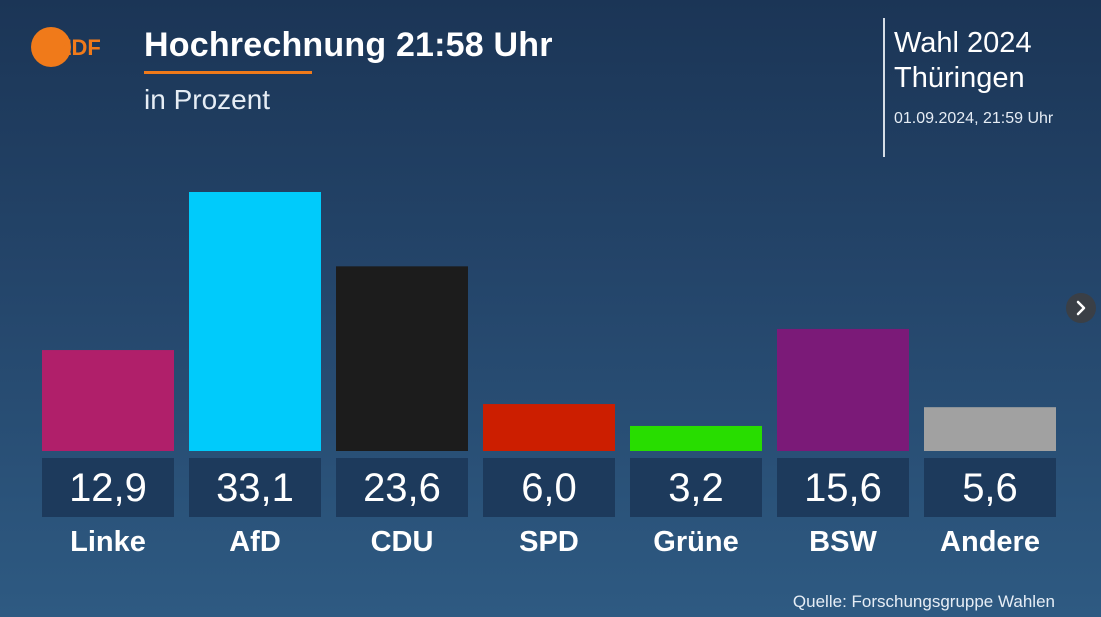  I want to click on chart-title: Hochrechnung 21:58 Uhr, so click(348, 45).